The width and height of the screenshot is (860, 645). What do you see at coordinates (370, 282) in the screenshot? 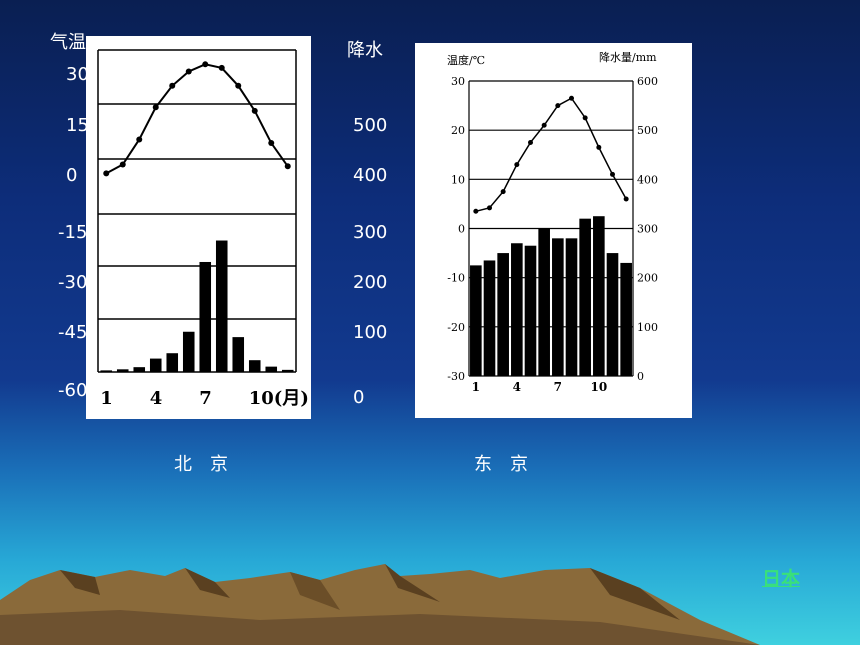
I see `middle-axis-tick: 200` at bounding box center [370, 282].